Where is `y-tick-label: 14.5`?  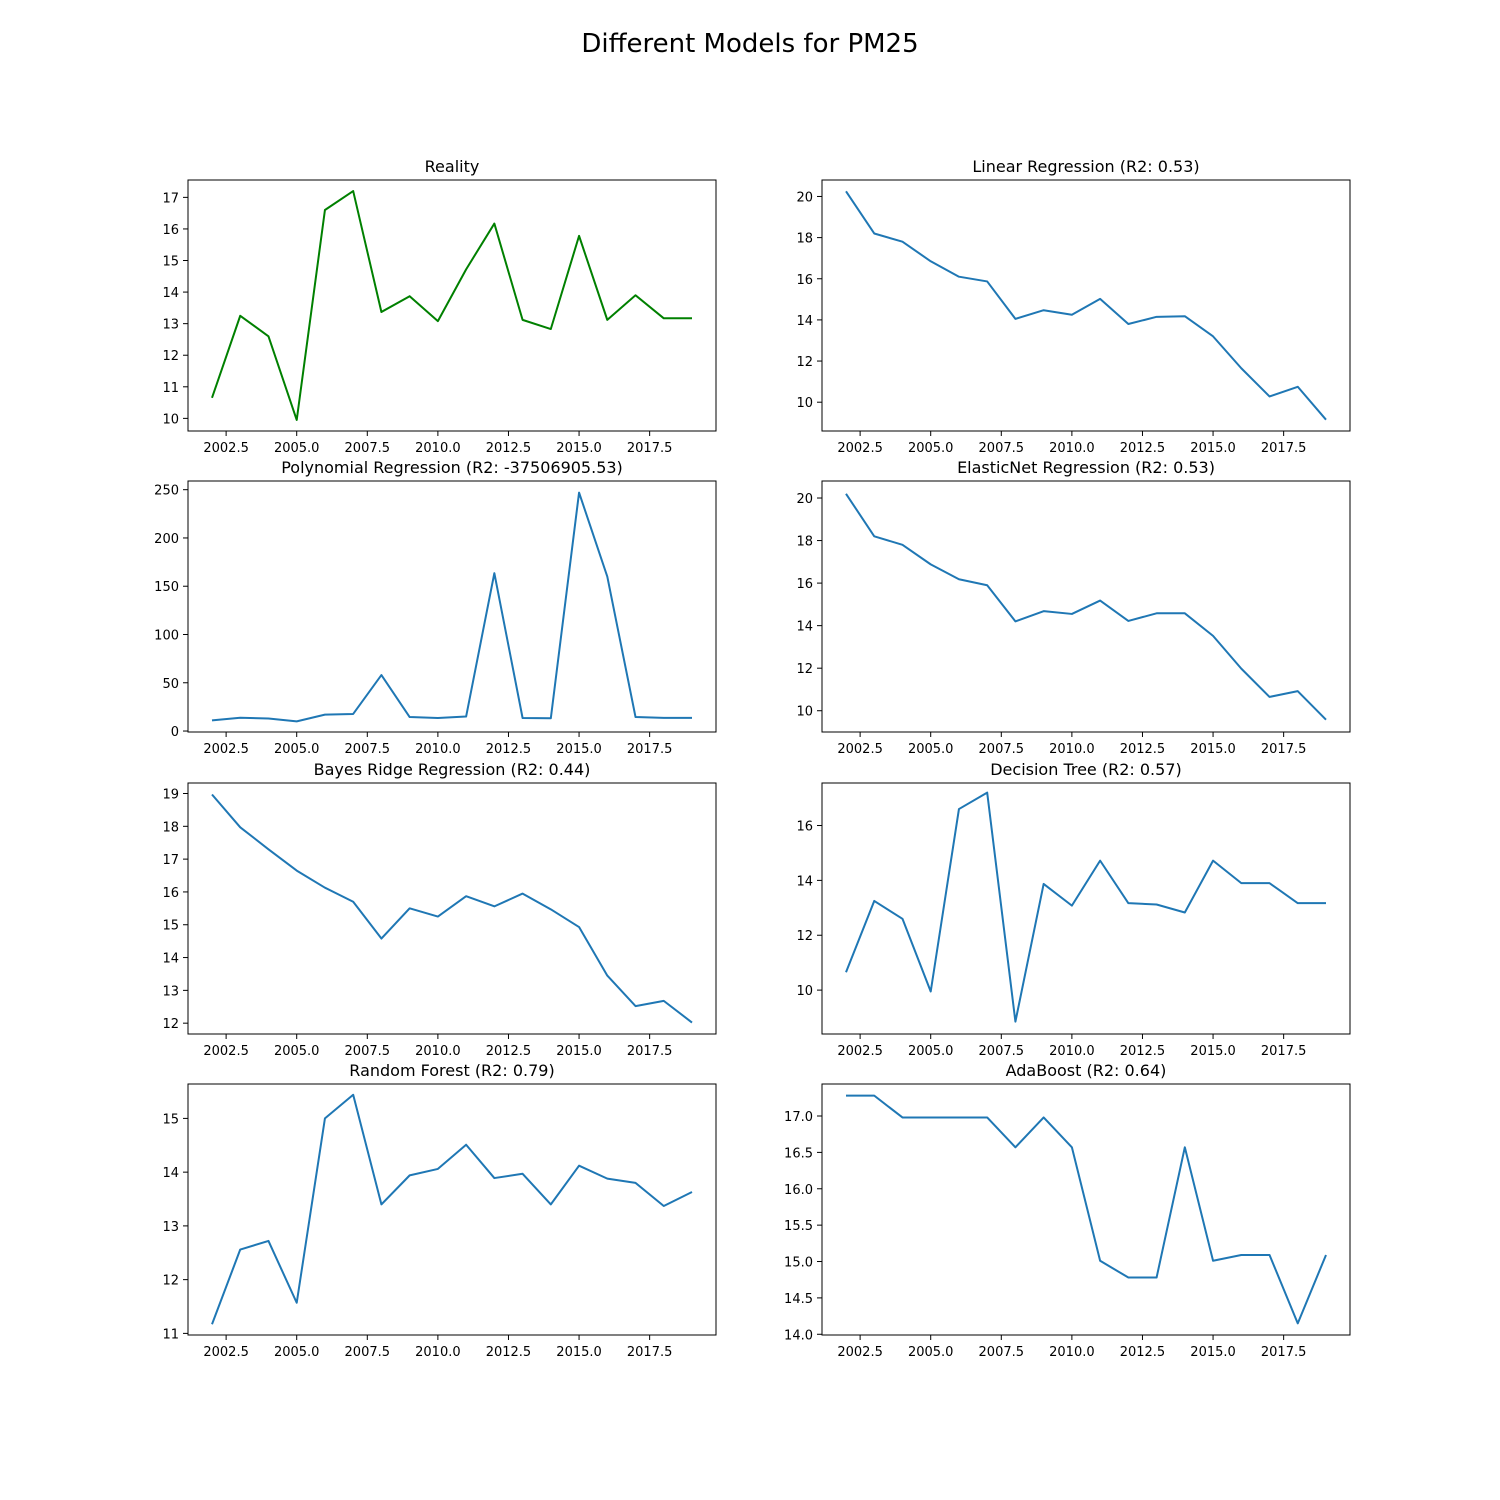
y-tick-label: 14.5 is located at coordinates (798, 1299).